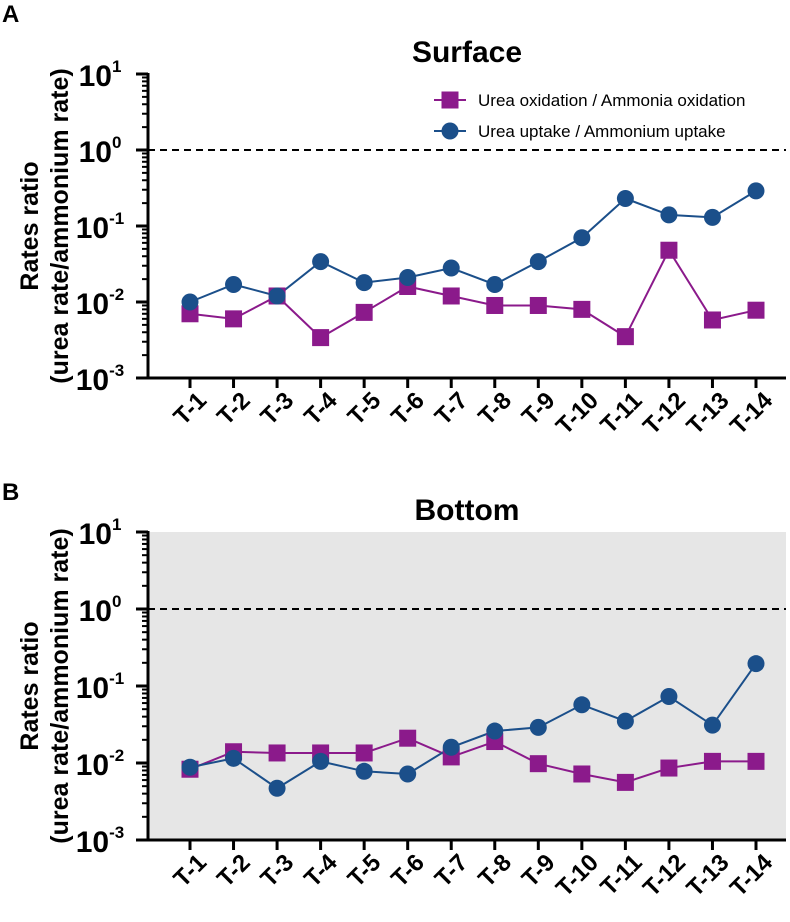  I want to click on legend-entry: Urea uptake / Ammonium uptake, so click(580, 131).